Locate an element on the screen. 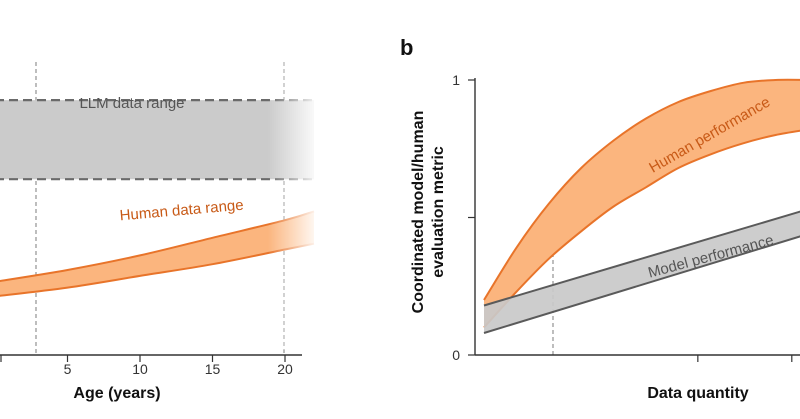 The image size is (800, 419). panel-a-x-tick-label-15: 15 is located at coordinates (213, 369).